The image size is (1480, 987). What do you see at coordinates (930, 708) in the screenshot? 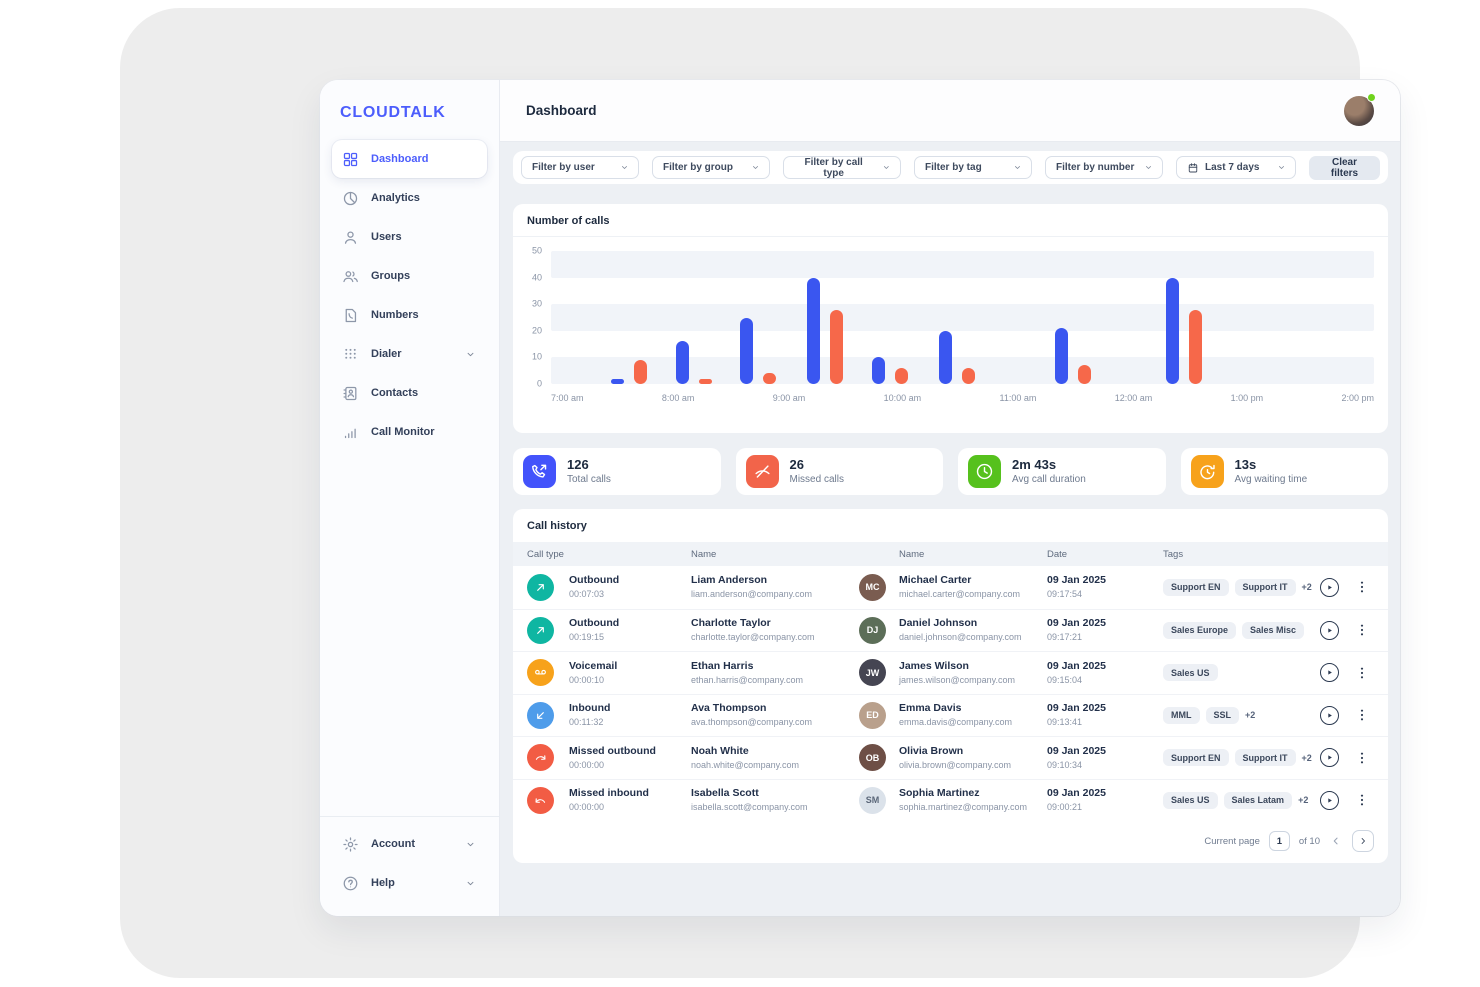
I see `contact-name: Emma Davis` at bounding box center [930, 708].